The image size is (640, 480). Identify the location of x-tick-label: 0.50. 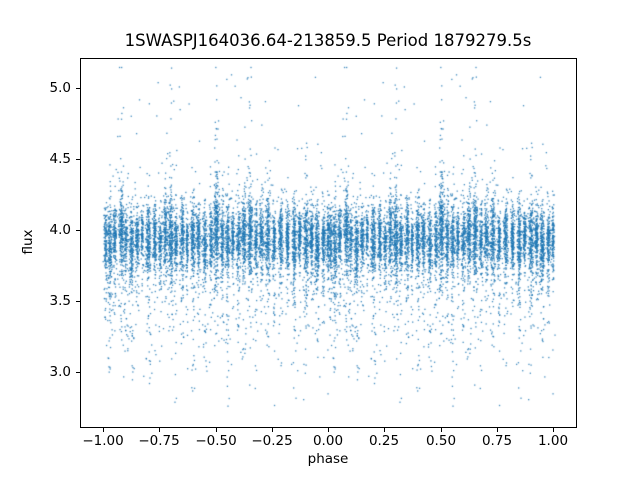
(441, 441).